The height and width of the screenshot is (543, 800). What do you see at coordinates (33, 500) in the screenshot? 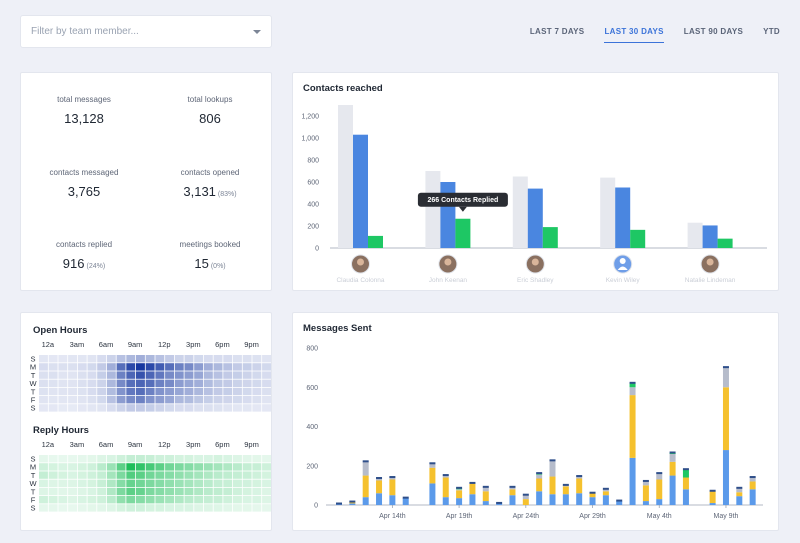
I see `day-label: F` at bounding box center [33, 500].